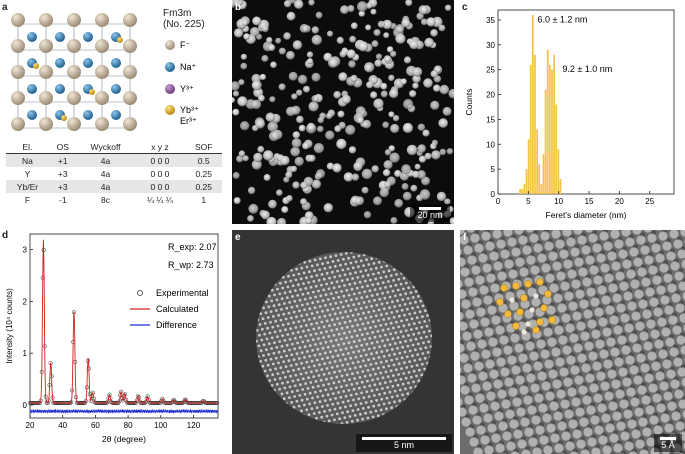 This screenshot has height=454, width=685. Describe the element at coordinates (404, 438) in the screenshot. I see `scale-bar-line` at that location.